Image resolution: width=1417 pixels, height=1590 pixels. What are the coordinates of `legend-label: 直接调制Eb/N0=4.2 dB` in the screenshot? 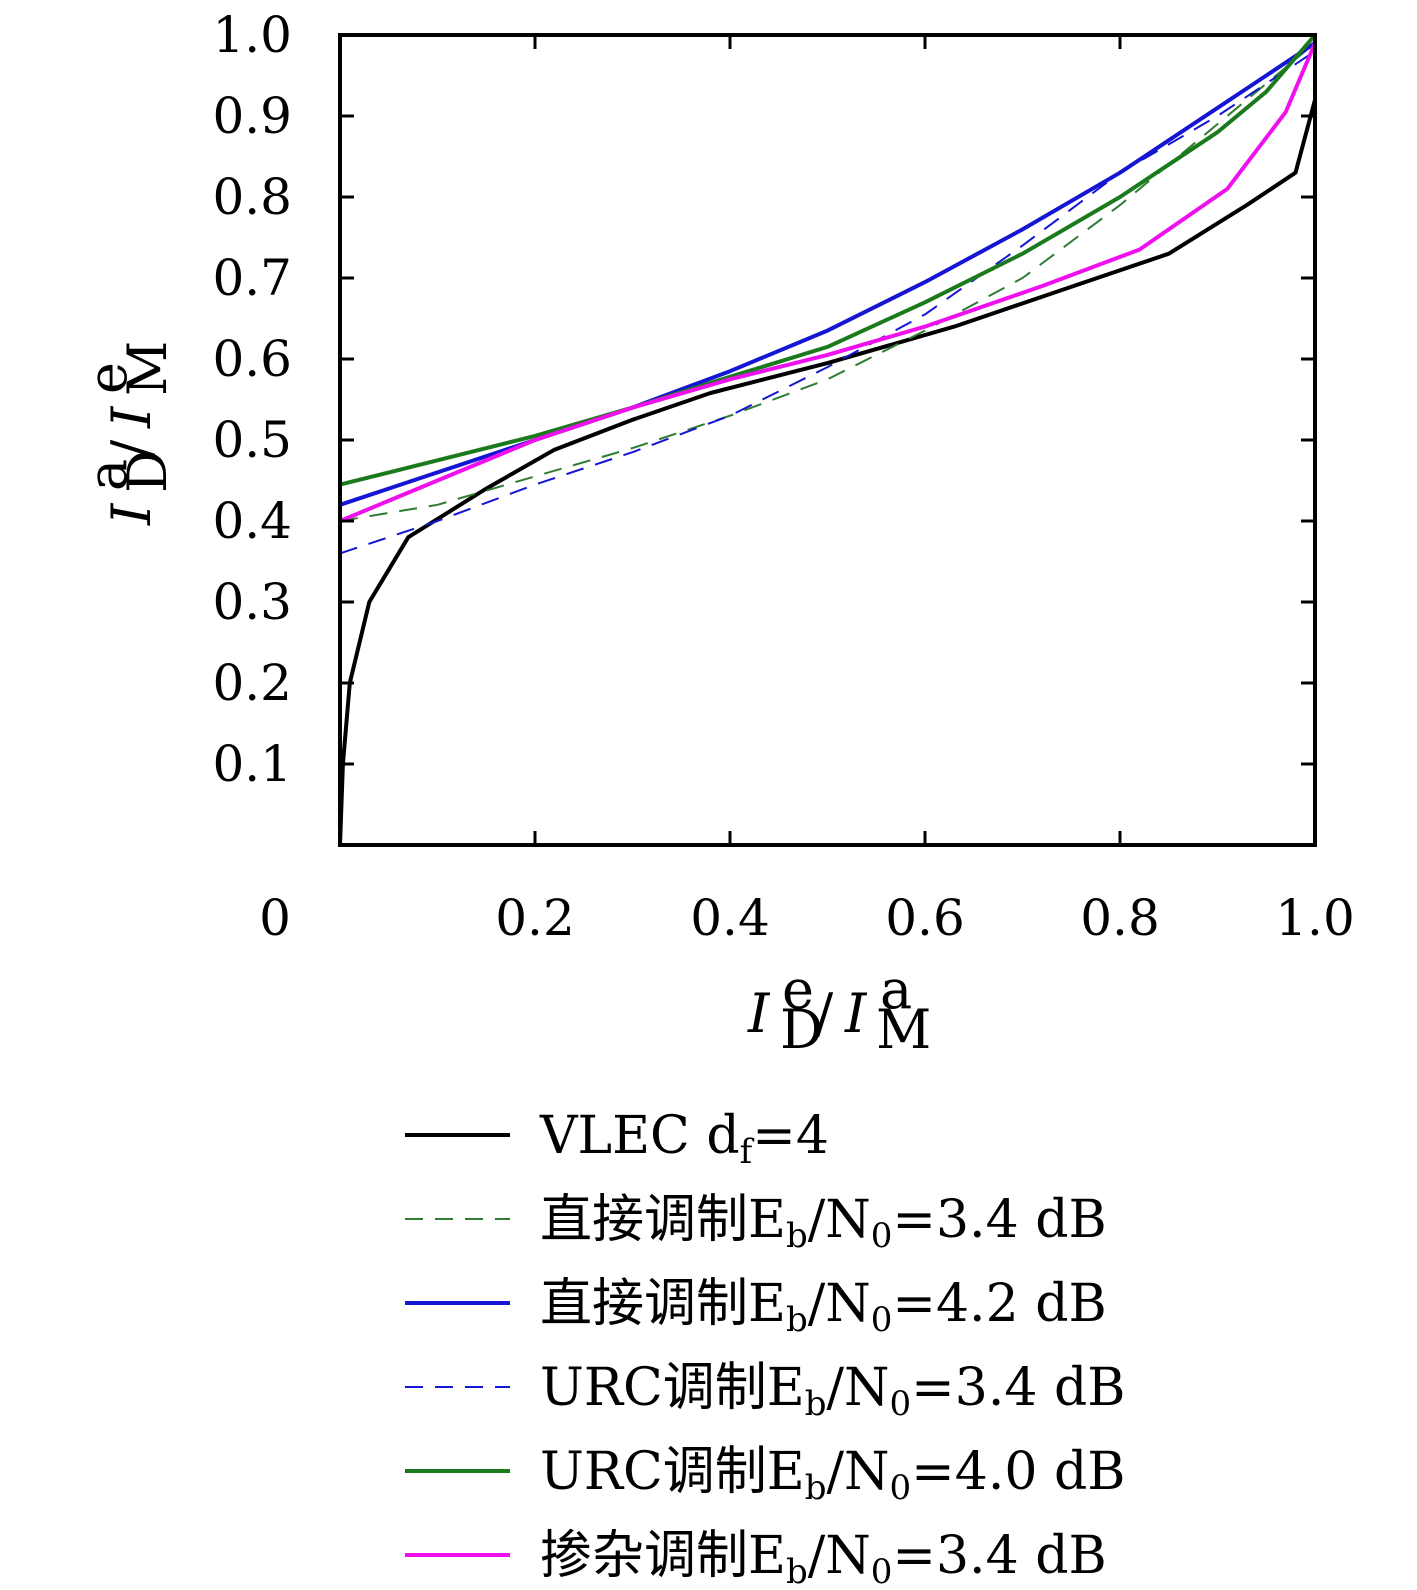 It's located at (823, 1307).